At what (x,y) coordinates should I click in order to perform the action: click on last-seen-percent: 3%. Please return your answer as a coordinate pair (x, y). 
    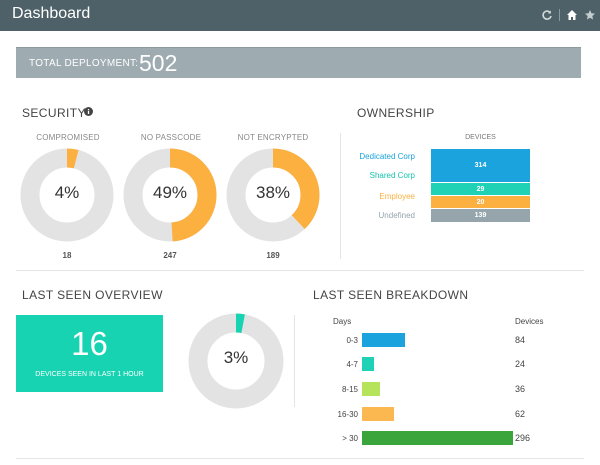
    Looking at the image, I should click on (236, 357).